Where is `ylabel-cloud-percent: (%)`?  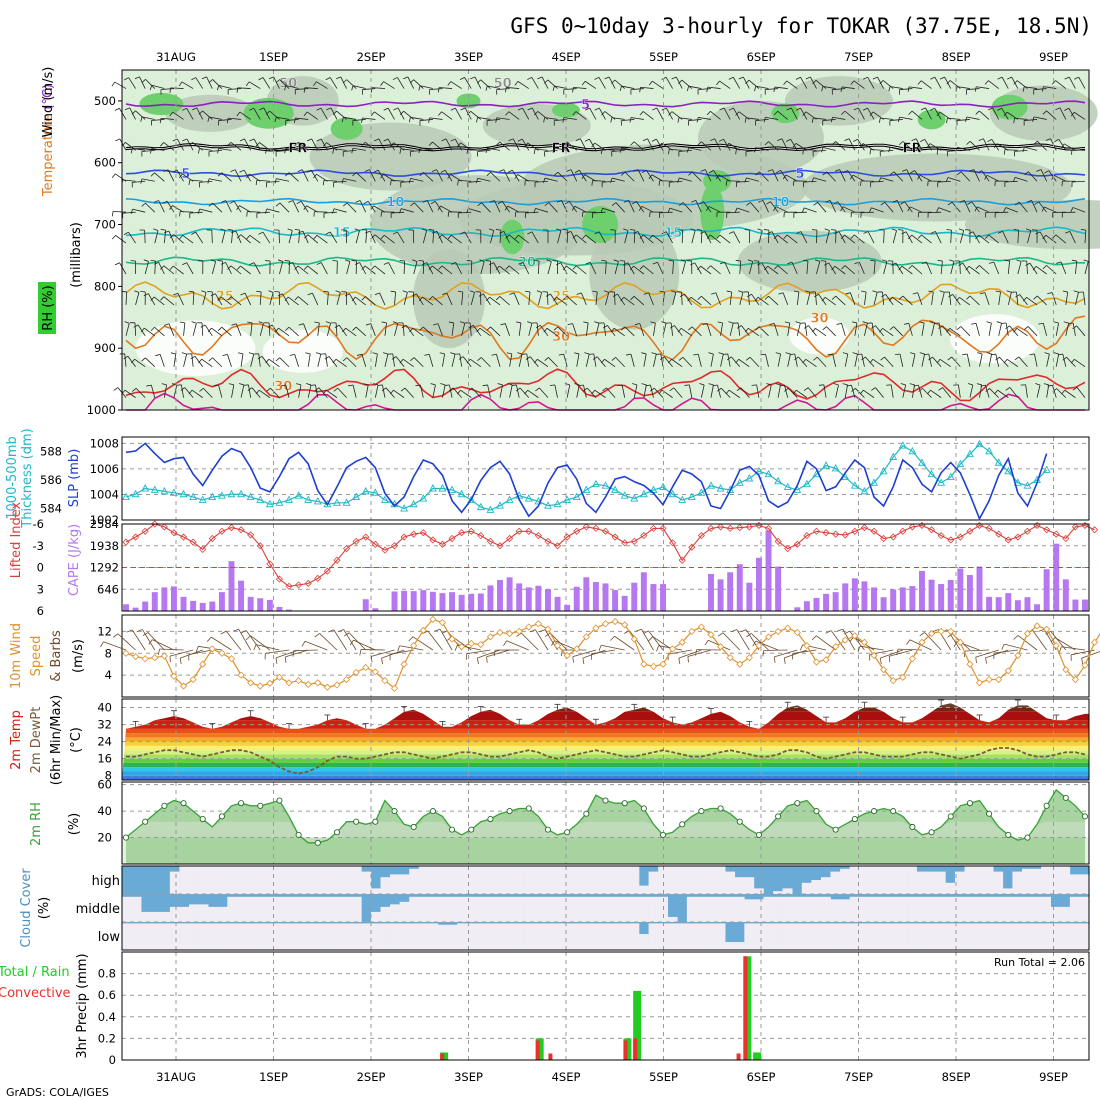 ylabel-cloud-percent: (%) is located at coordinates (44, 908).